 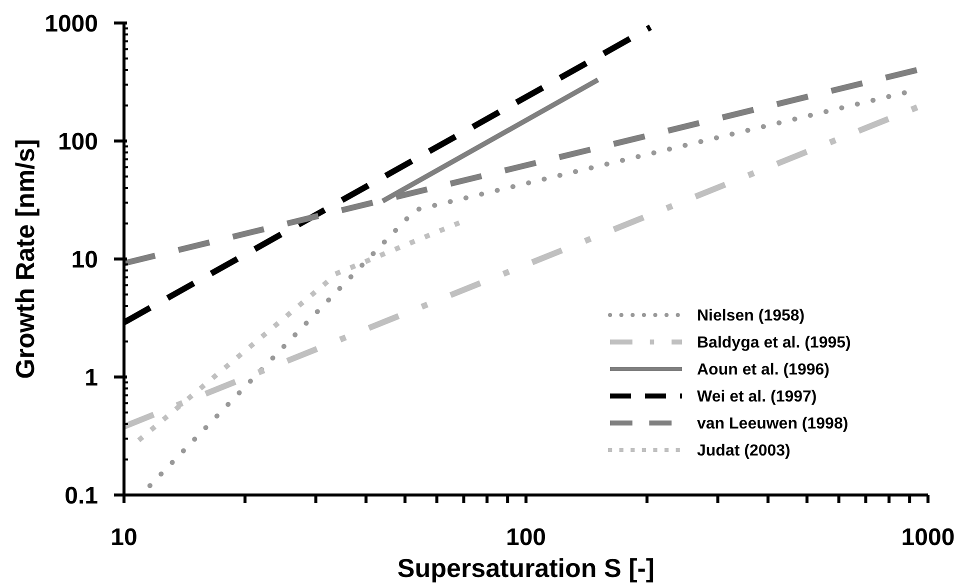 I want to click on x-tick-label: 1000, so click(x=928, y=537).